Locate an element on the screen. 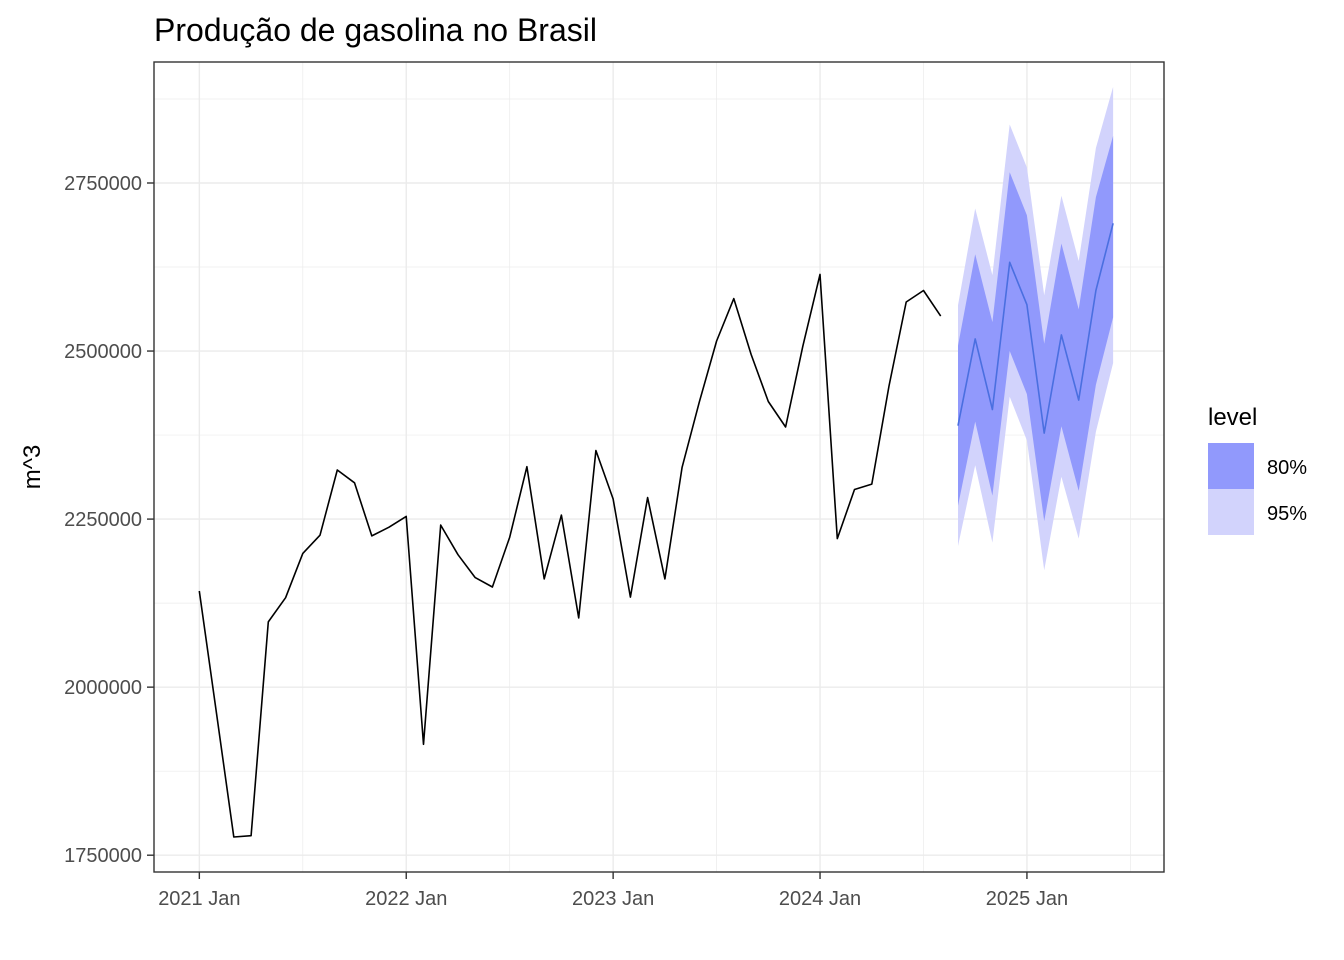  forecast-mean-line is located at coordinates (1035, 328).